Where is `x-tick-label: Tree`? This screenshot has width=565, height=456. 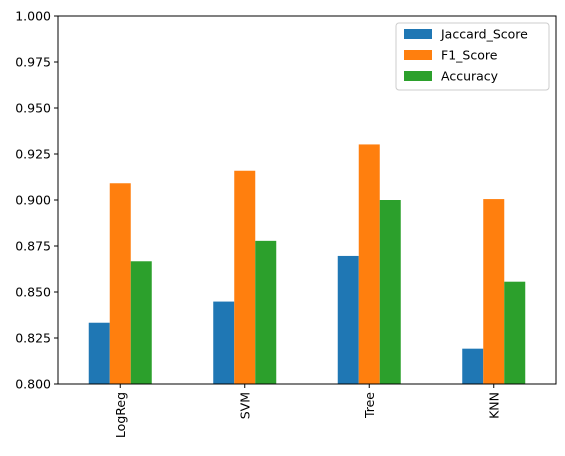 x-tick-label: Tree is located at coordinates (369, 405).